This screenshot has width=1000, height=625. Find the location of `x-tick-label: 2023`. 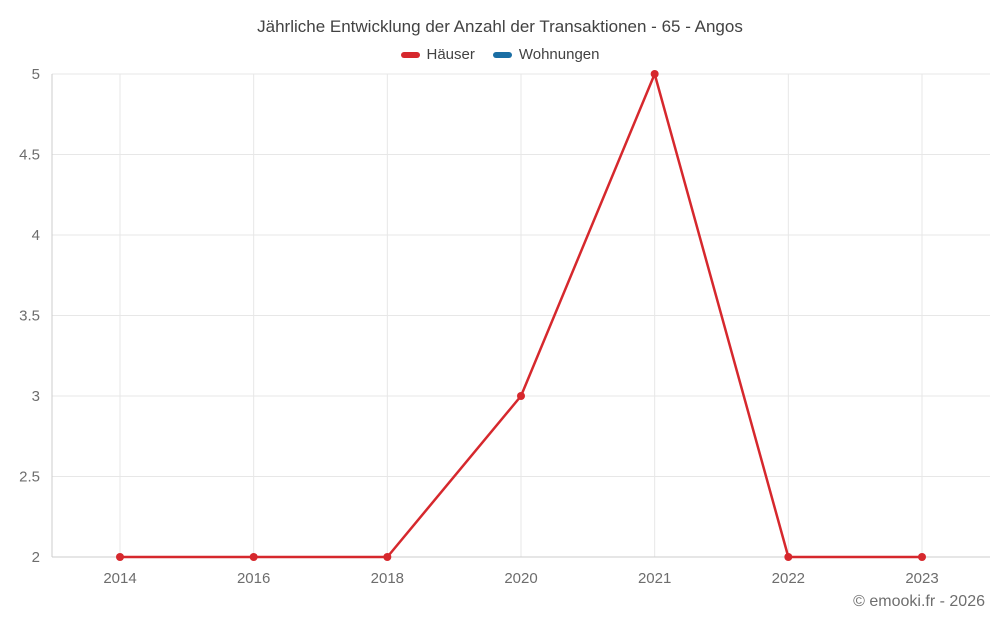

x-tick-label: 2023 is located at coordinates (921, 578).